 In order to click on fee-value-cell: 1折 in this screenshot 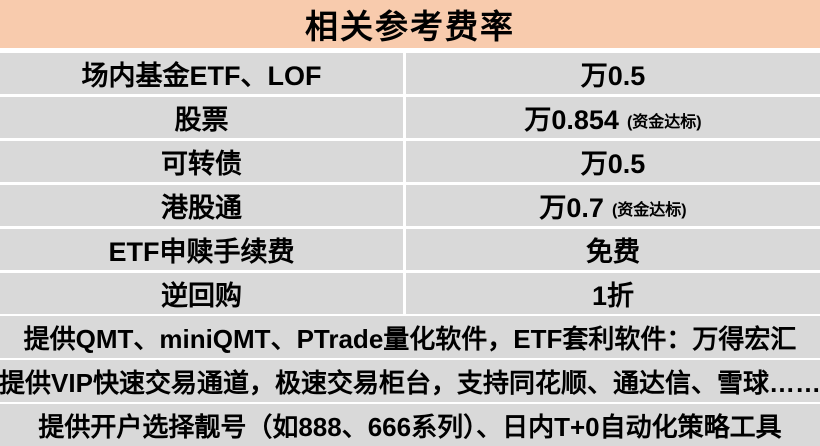, I will do `click(613, 293)`.